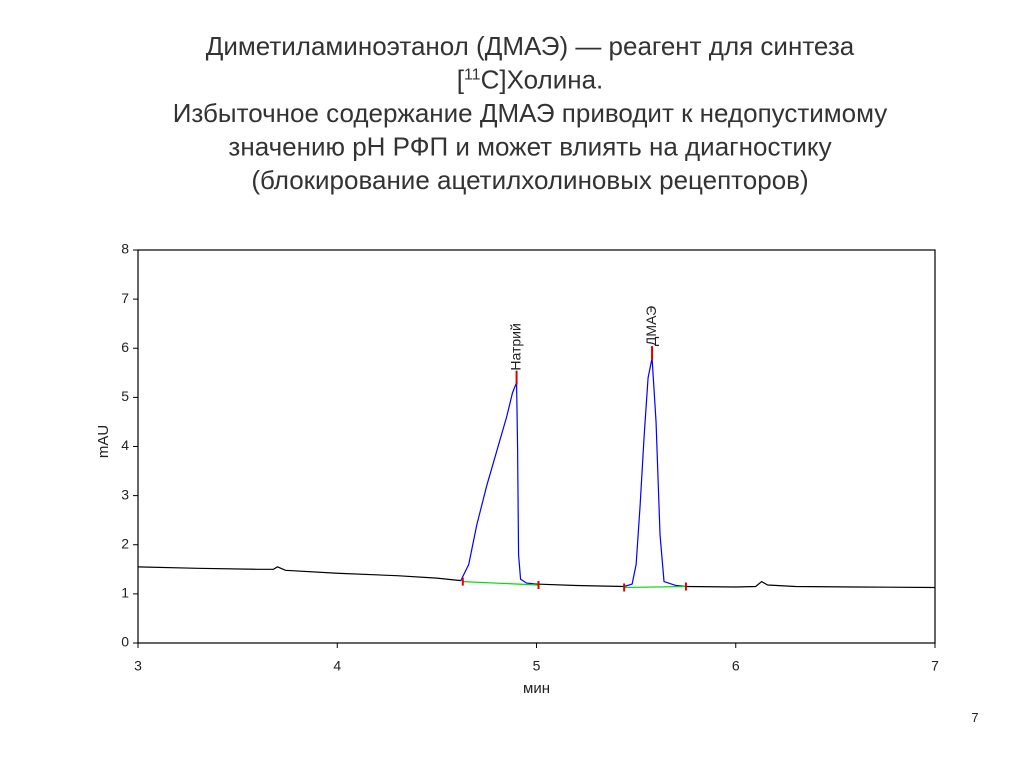 The image size is (1024, 772). Describe the element at coordinates (736, 666) in the screenshot. I see `x-tick-label: 6` at that location.